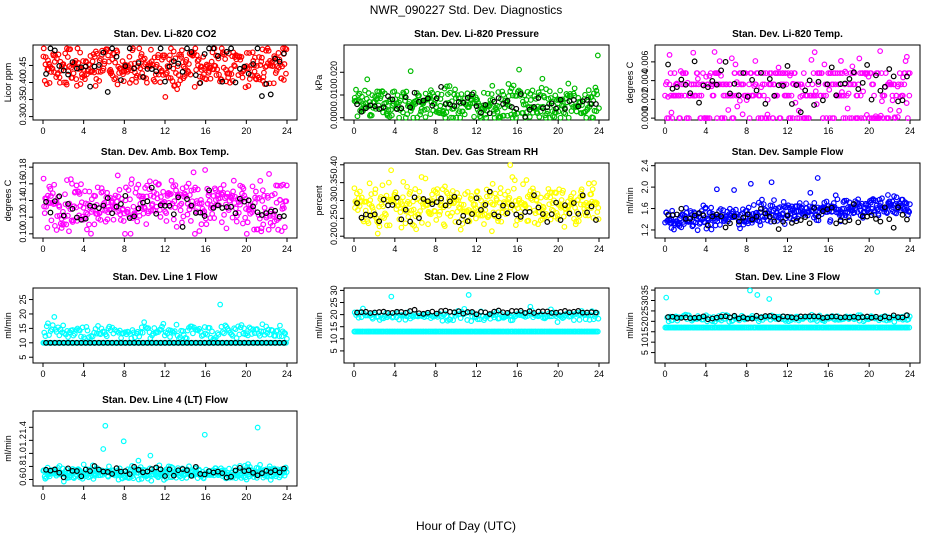 Image resolution: width=936 pixels, height=540 pixels. I want to click on plot-frame, so click(476, 325).